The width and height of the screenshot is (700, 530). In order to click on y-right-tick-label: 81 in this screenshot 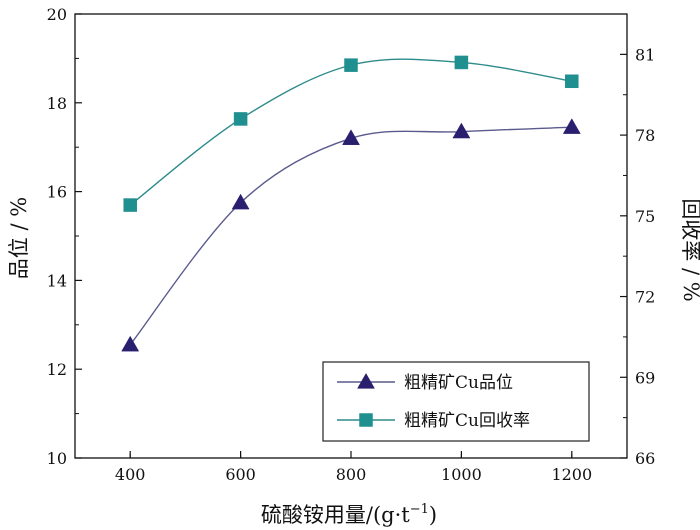, I will do `click(645, 54)`.